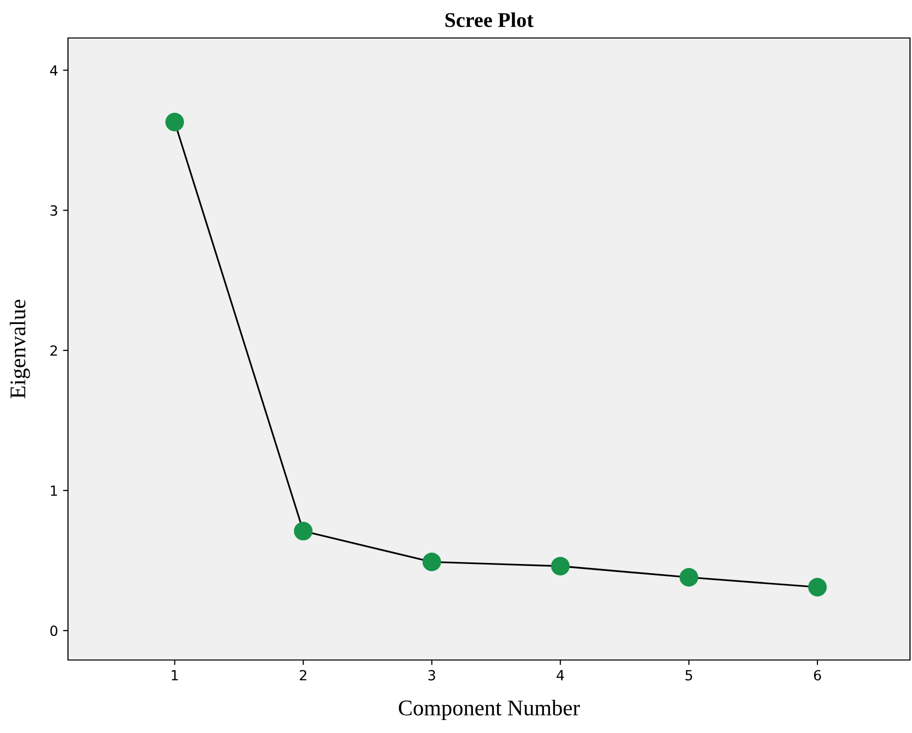 The height and width of the screenshot is (733, 912). I want to click on y-tick-label: 4, so click(54, 70).